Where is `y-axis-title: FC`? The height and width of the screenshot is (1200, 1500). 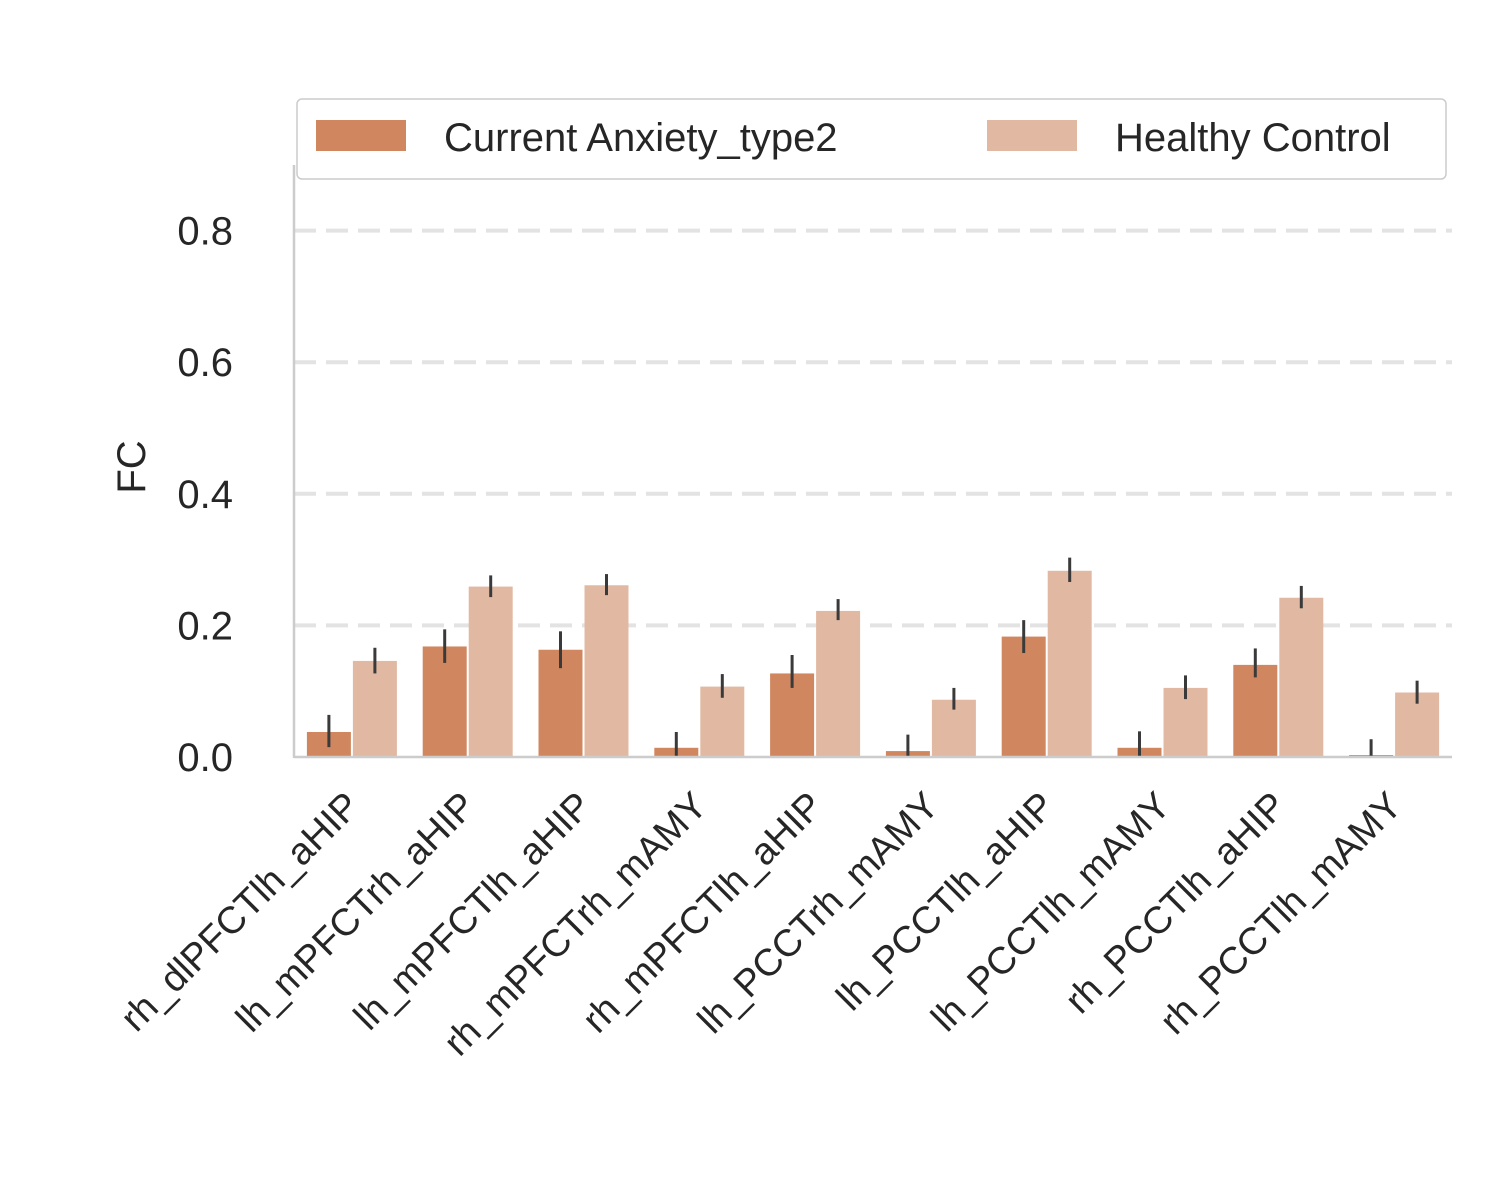 y-axis-title: FC is located at coordinates (132, 466).